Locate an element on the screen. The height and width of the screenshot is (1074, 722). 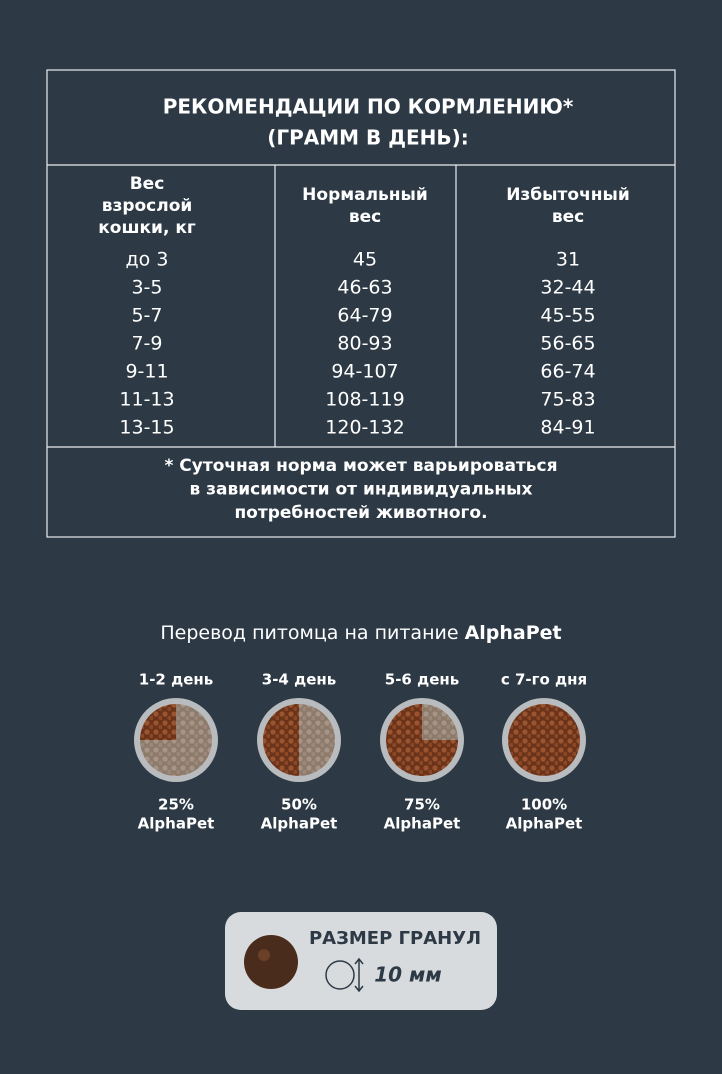
table-cell: 46-63 is located at coordinates (364, 288).